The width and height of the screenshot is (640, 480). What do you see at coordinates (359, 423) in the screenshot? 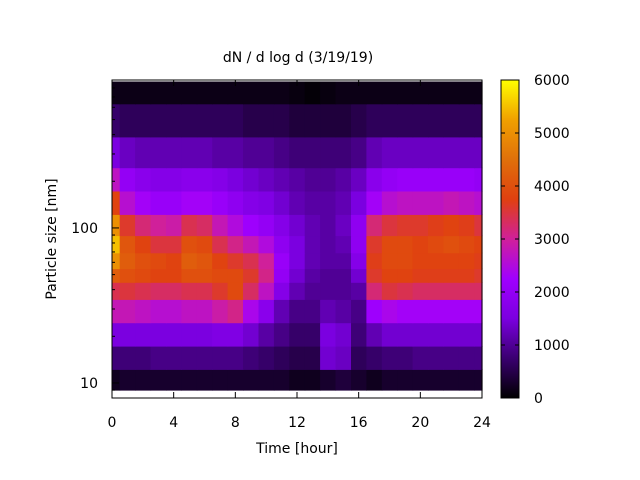
I see `x-tick-label: 16` at bounding box center [359, 423].